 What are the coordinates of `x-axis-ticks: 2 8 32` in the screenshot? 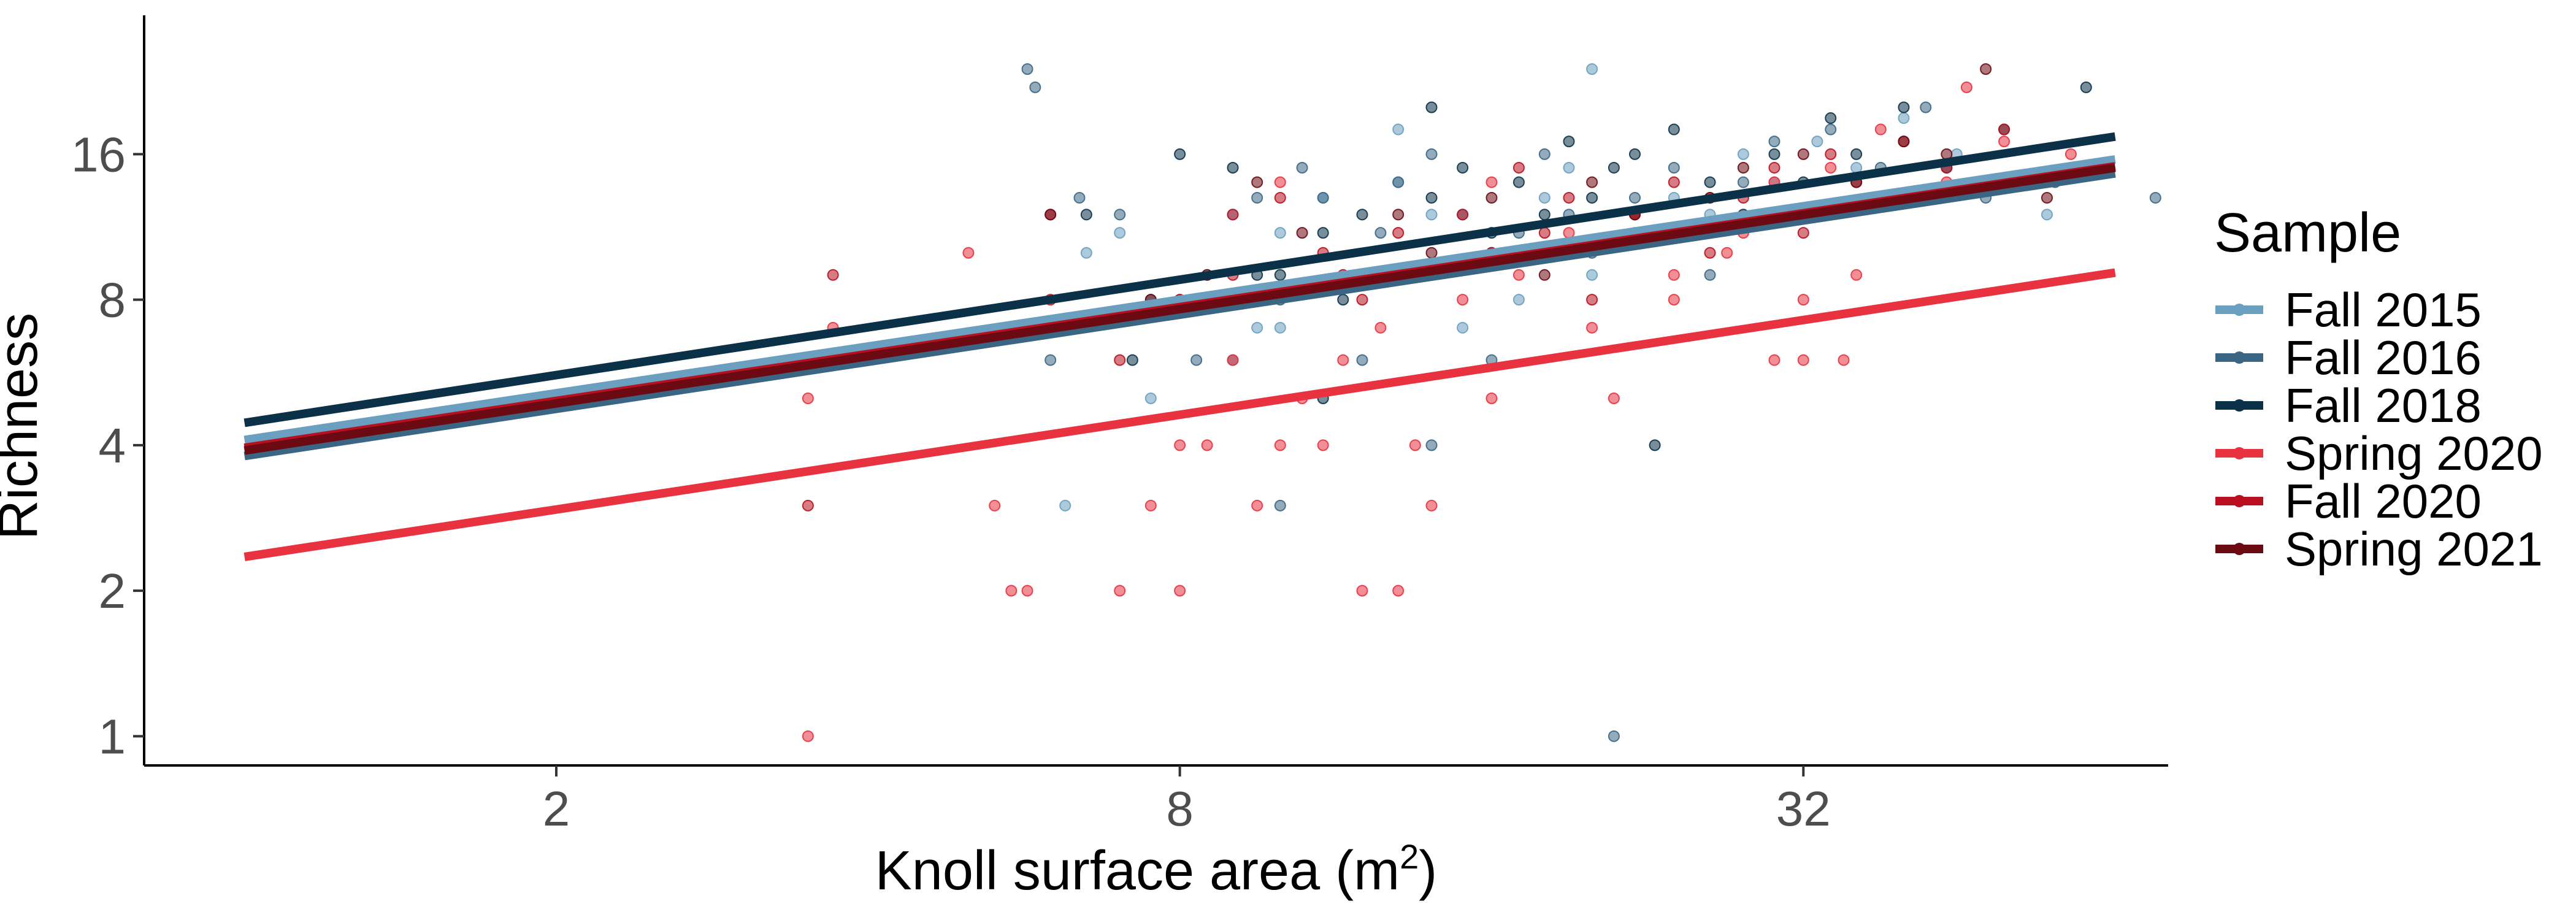 It's located at (1187, 800).